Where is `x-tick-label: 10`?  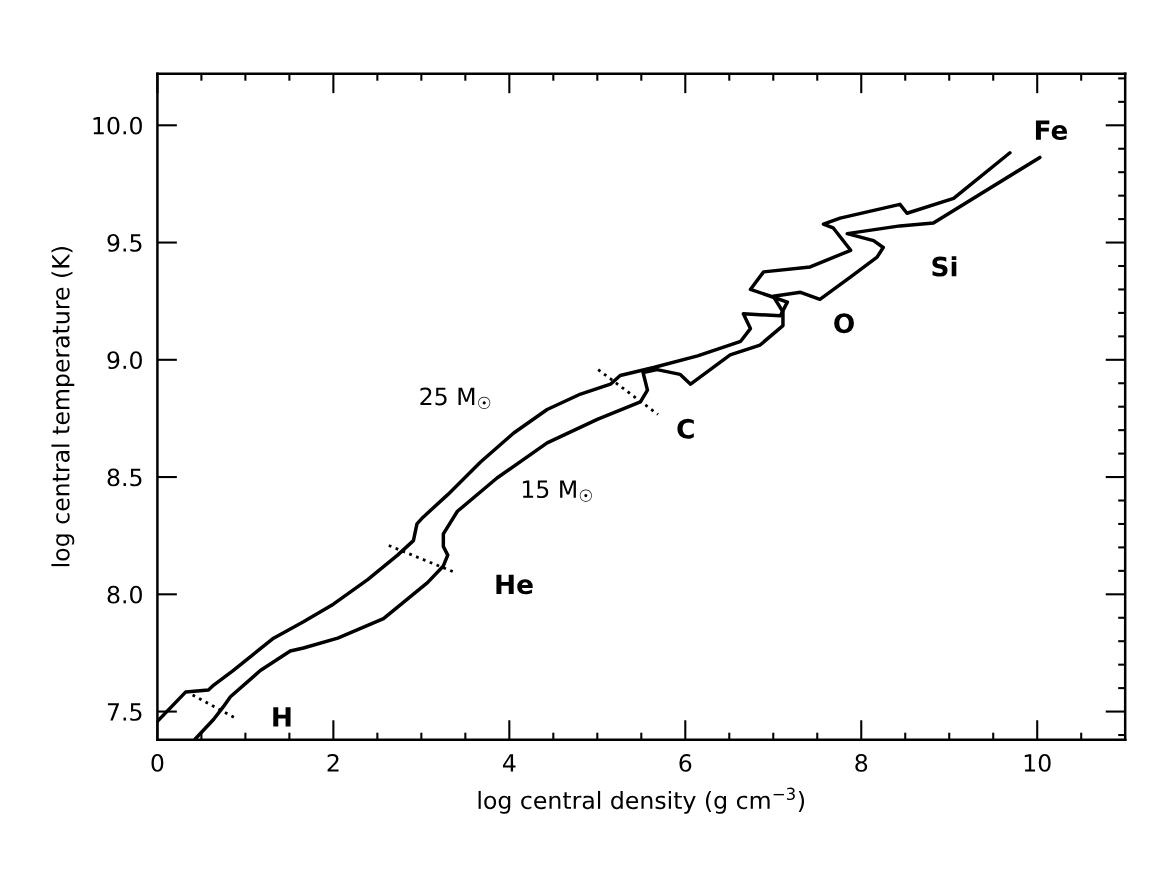
x-tick-label: 10 is located at coordinates (1037, 763).